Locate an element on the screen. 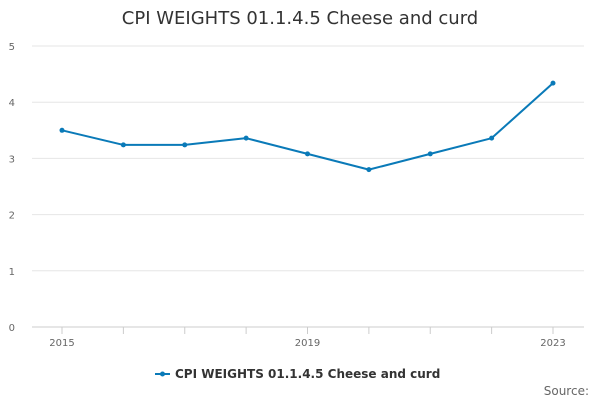  legend-point-marker is located at coordinates (162, 374).